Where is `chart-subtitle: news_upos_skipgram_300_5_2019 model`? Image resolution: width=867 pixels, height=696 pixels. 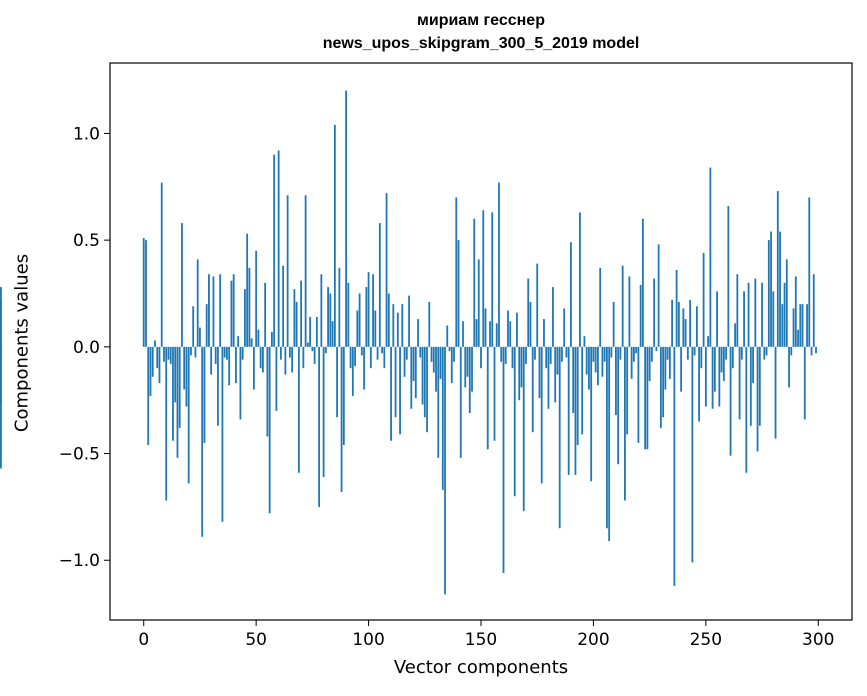
chart-subtitle: news_upos_skipgram_300_5_2019 model is located at coordinates (481, 43).